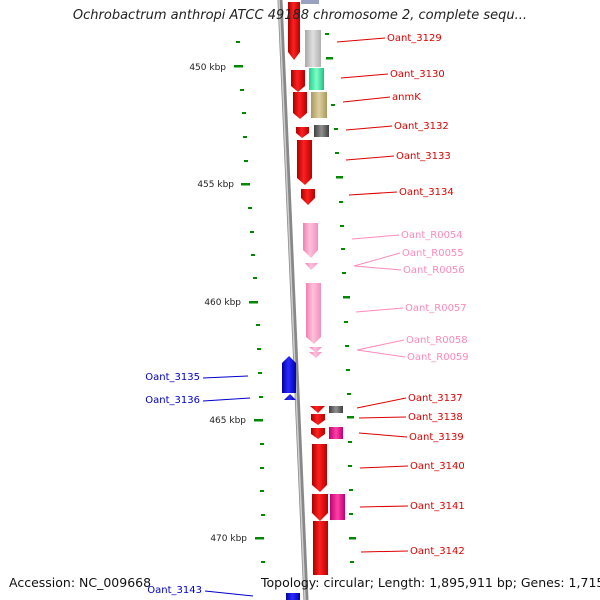 This screenshot has width=600, height=600. What do you see at coordinates (249, 302) in the screenshot?
I see `scale-ruler` at bounding box center [249, 302].